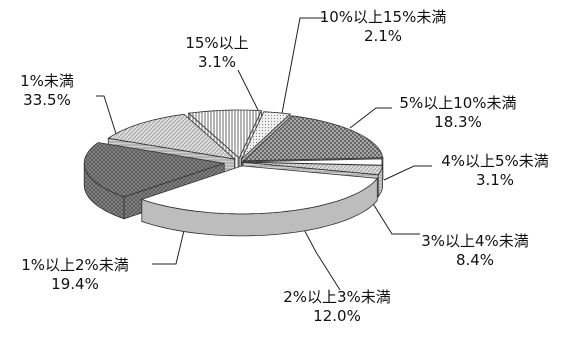 Image resolution: width=576 pixels, height=338 pixels. What do you see at coordinates (337, 297) in the screenshot?
I see `slice-category-label: 2%以上3%未満` at bounding box center [337, 297].